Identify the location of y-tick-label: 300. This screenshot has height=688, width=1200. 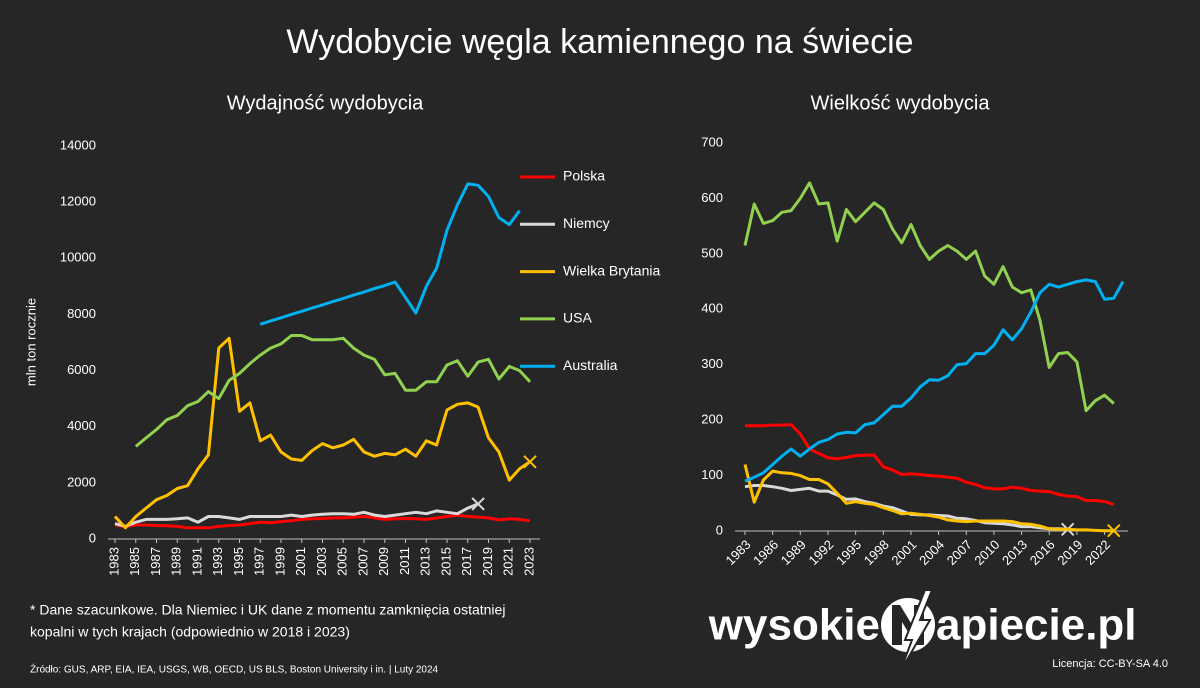
(712, 363).